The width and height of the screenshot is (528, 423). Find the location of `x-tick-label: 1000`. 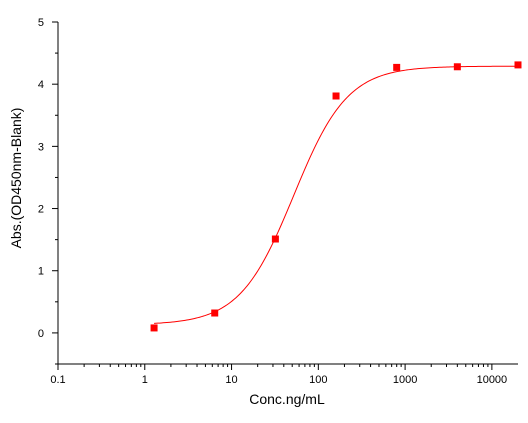

x-tick-label: 1000 is located at coordinates (405, 380).